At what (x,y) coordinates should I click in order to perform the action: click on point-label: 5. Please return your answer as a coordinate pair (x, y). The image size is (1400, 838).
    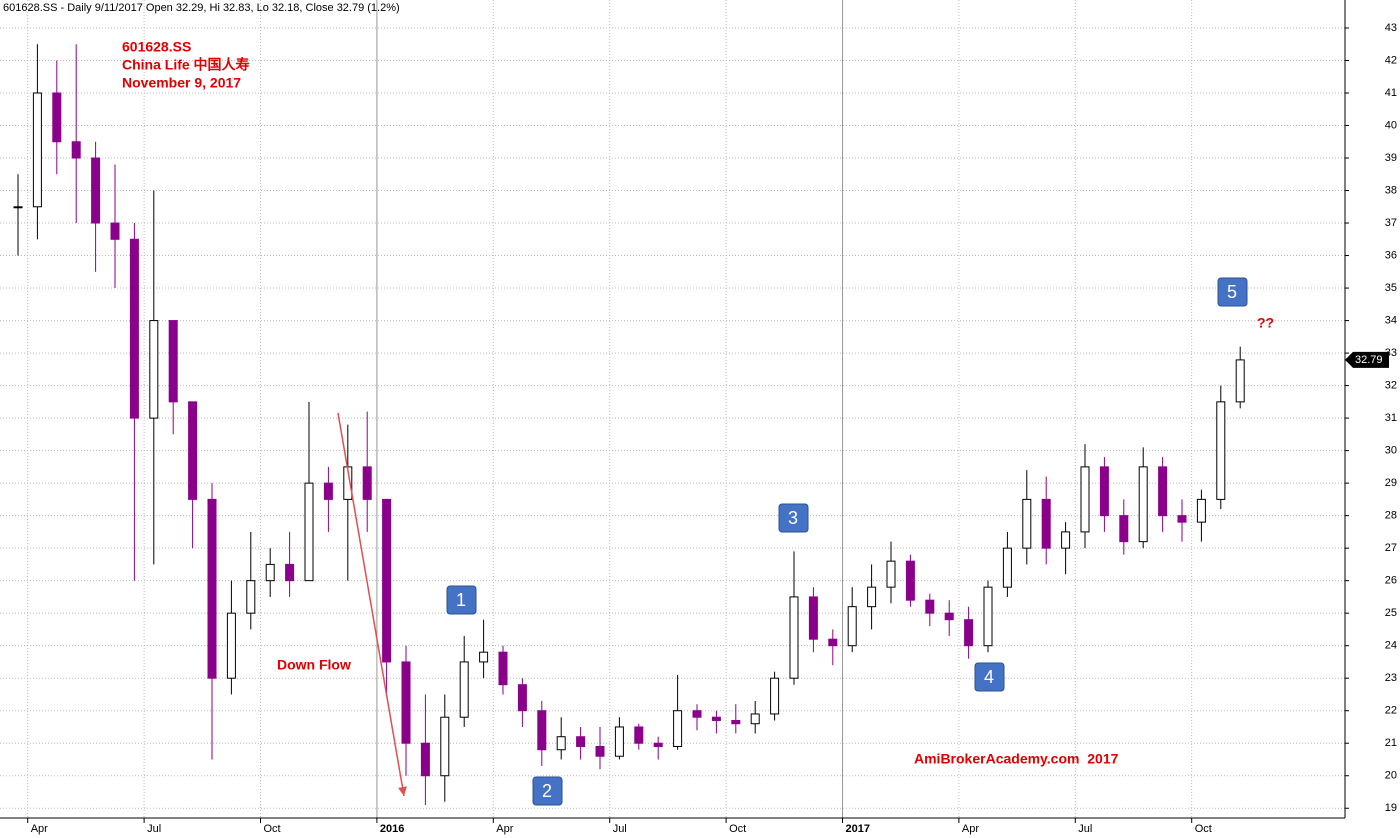
    Looking at the image, I should click on (1232, 292).